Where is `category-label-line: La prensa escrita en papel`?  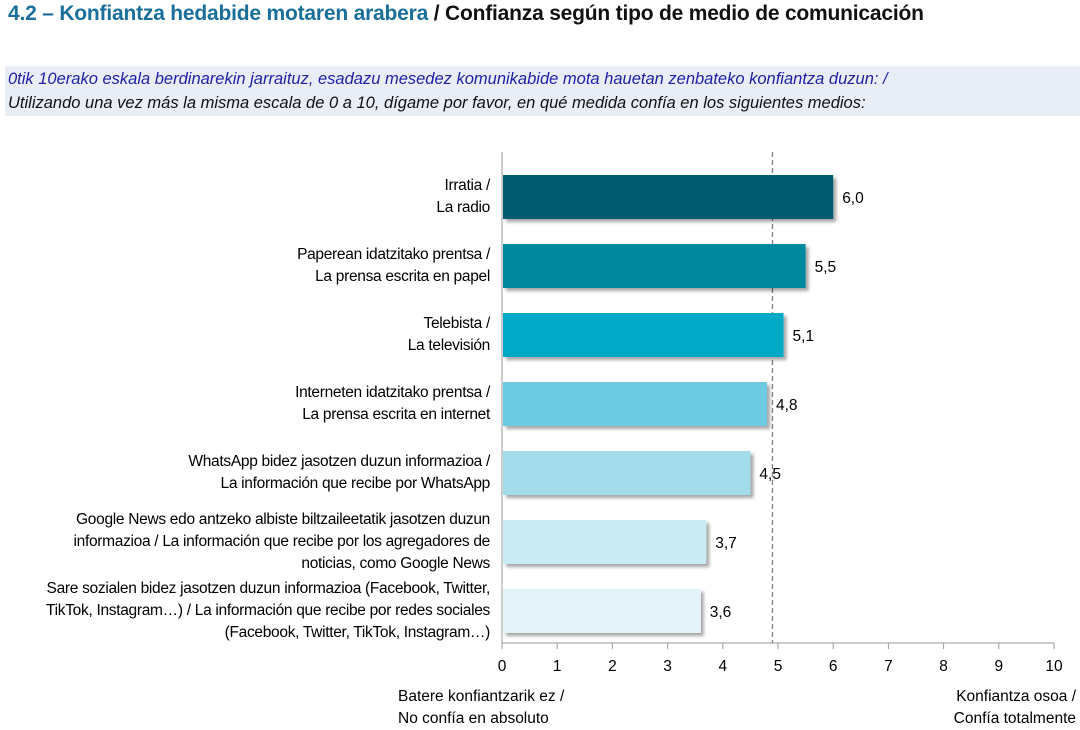 category-label-line: La prensa escrita en papel is located at coordinates (402, 276).